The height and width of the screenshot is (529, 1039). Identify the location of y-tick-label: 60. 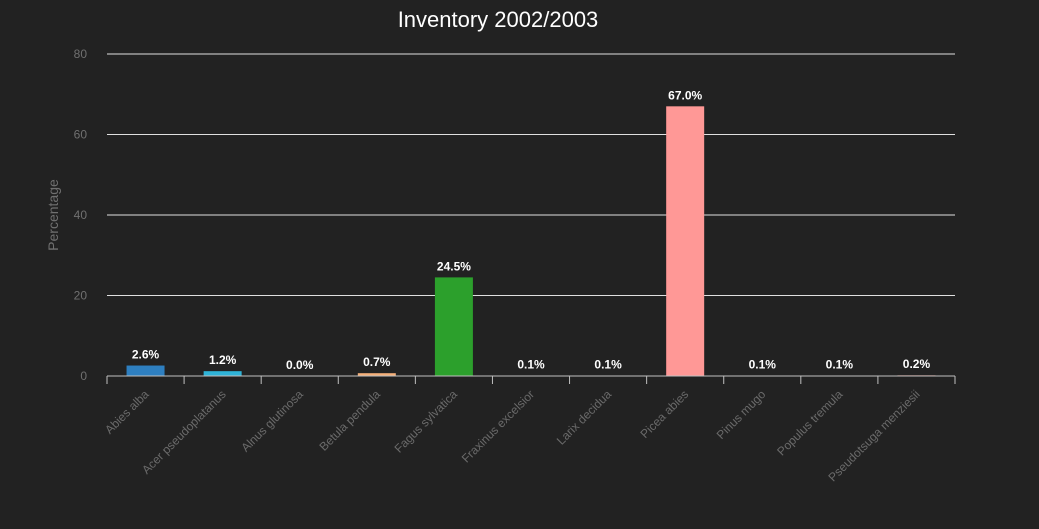
(81, 135).